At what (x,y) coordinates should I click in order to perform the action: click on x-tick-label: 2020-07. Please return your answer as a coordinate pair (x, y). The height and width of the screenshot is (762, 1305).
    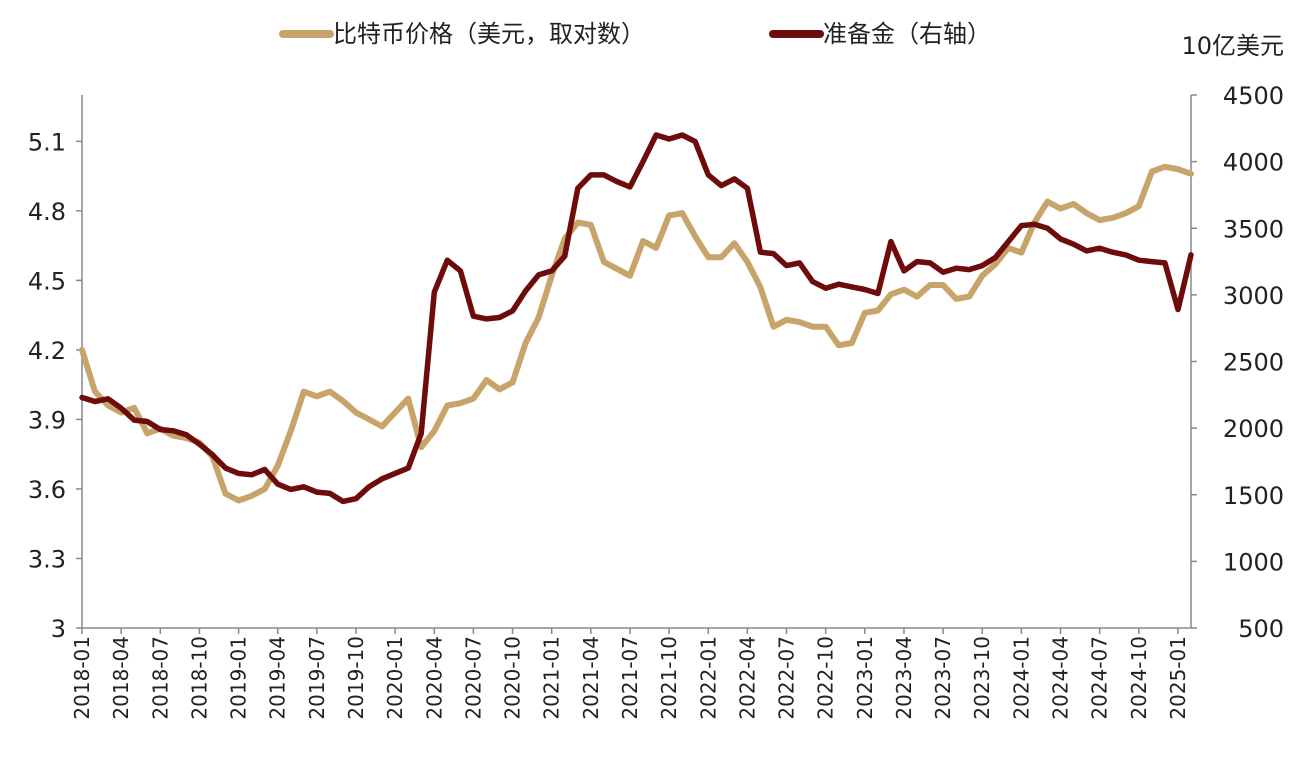
    Looking at the image, I should click on (473, 678).